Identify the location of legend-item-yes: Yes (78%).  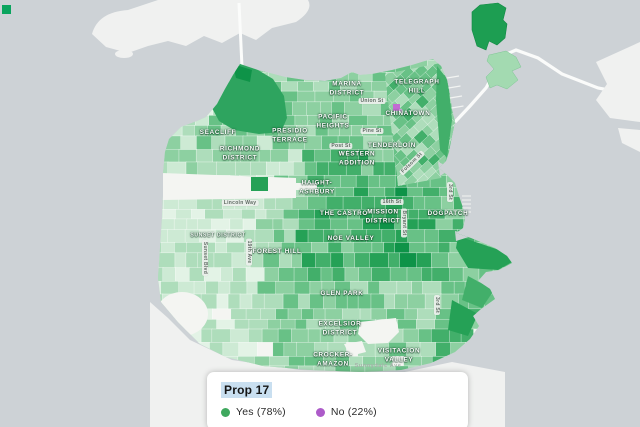
(253, 412).